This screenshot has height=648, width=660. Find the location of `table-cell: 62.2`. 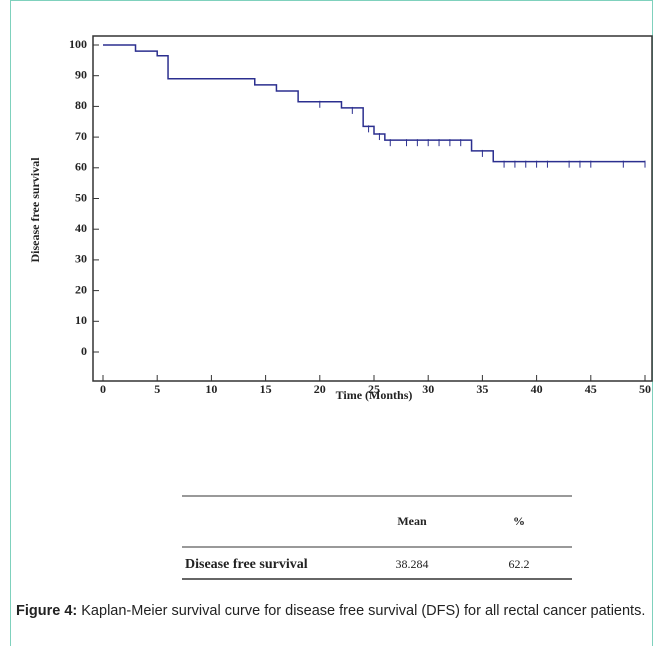

table-cell: 62.2 is located at coordinates (519, 564).